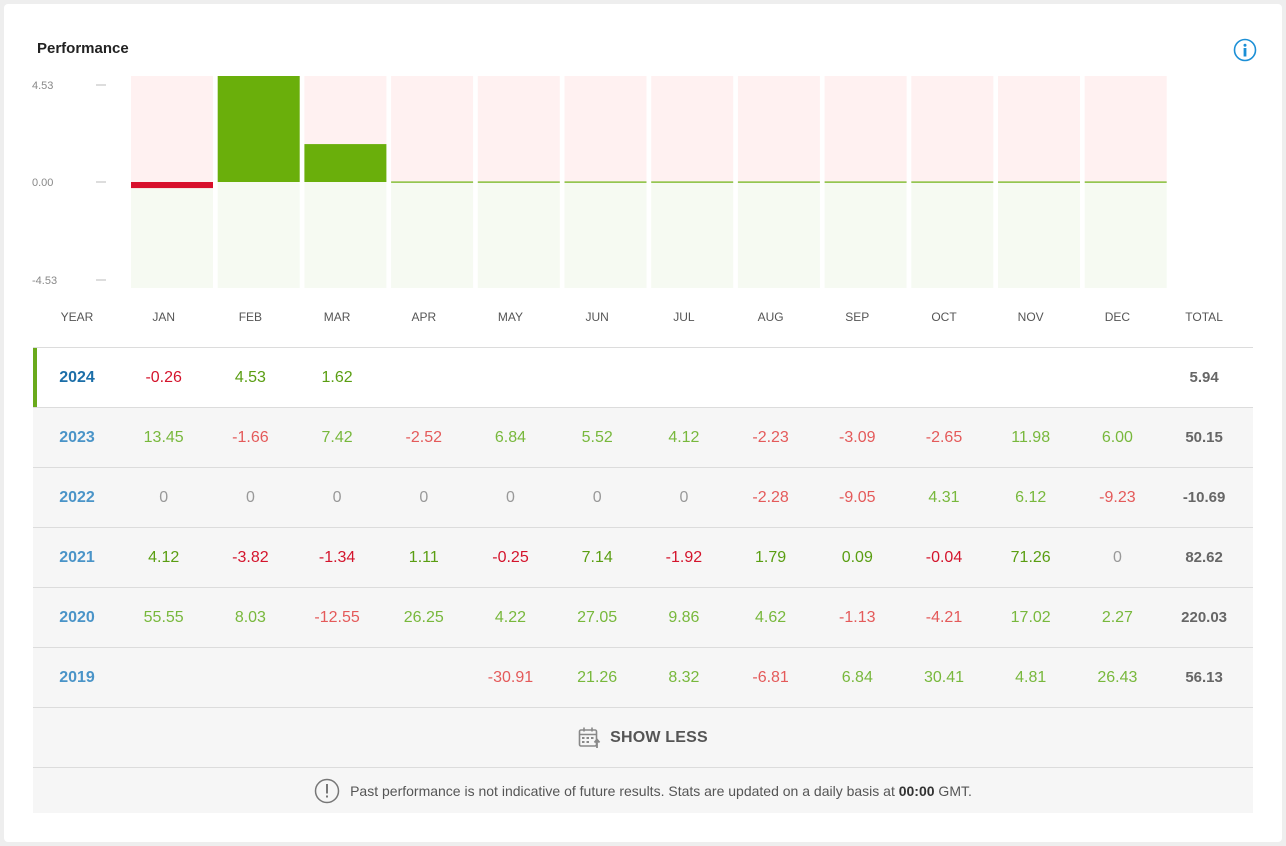 Image resolution: width=1286 pixels, height=846 pixels. Describe the element at coordinates (659, 737) in the screenshot. I see `show-less-label: SHOW LESS` at that location.